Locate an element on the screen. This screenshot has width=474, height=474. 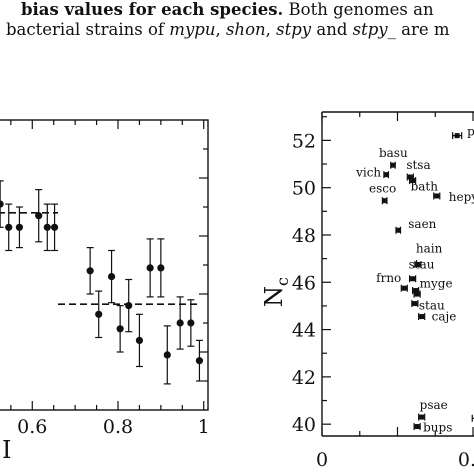
strain-label: frno is located at coordinates (388, 278).